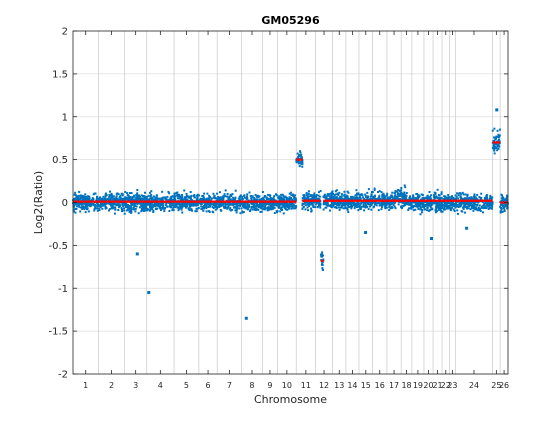 This screenshot has height=425, width=560. I want to click on y-tick-label: -1.5, so click(58, 332).